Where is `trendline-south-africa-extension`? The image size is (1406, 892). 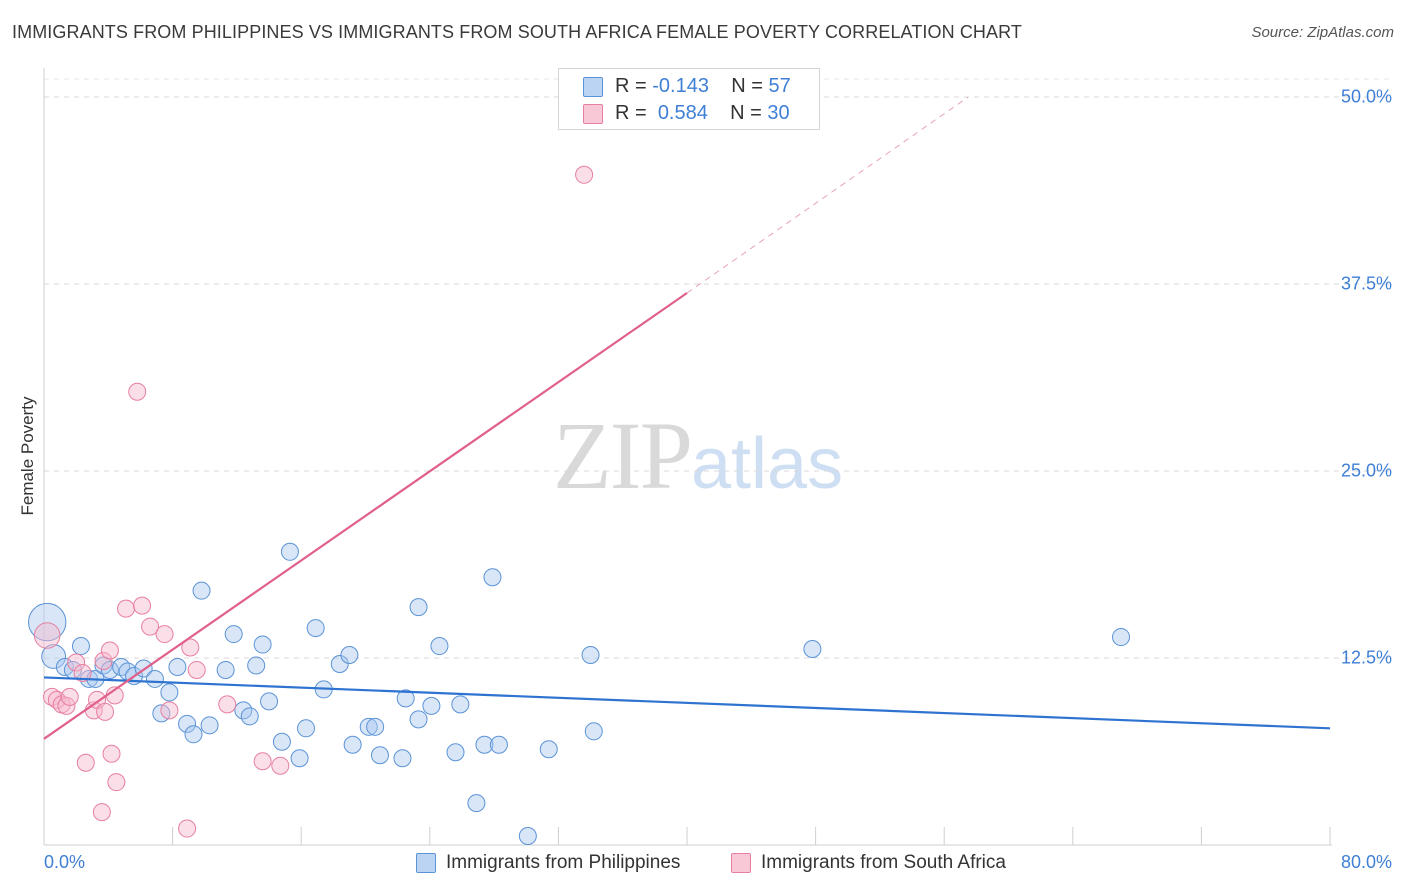
trendline-south-africa-extension is located at coordinates (827, 195).